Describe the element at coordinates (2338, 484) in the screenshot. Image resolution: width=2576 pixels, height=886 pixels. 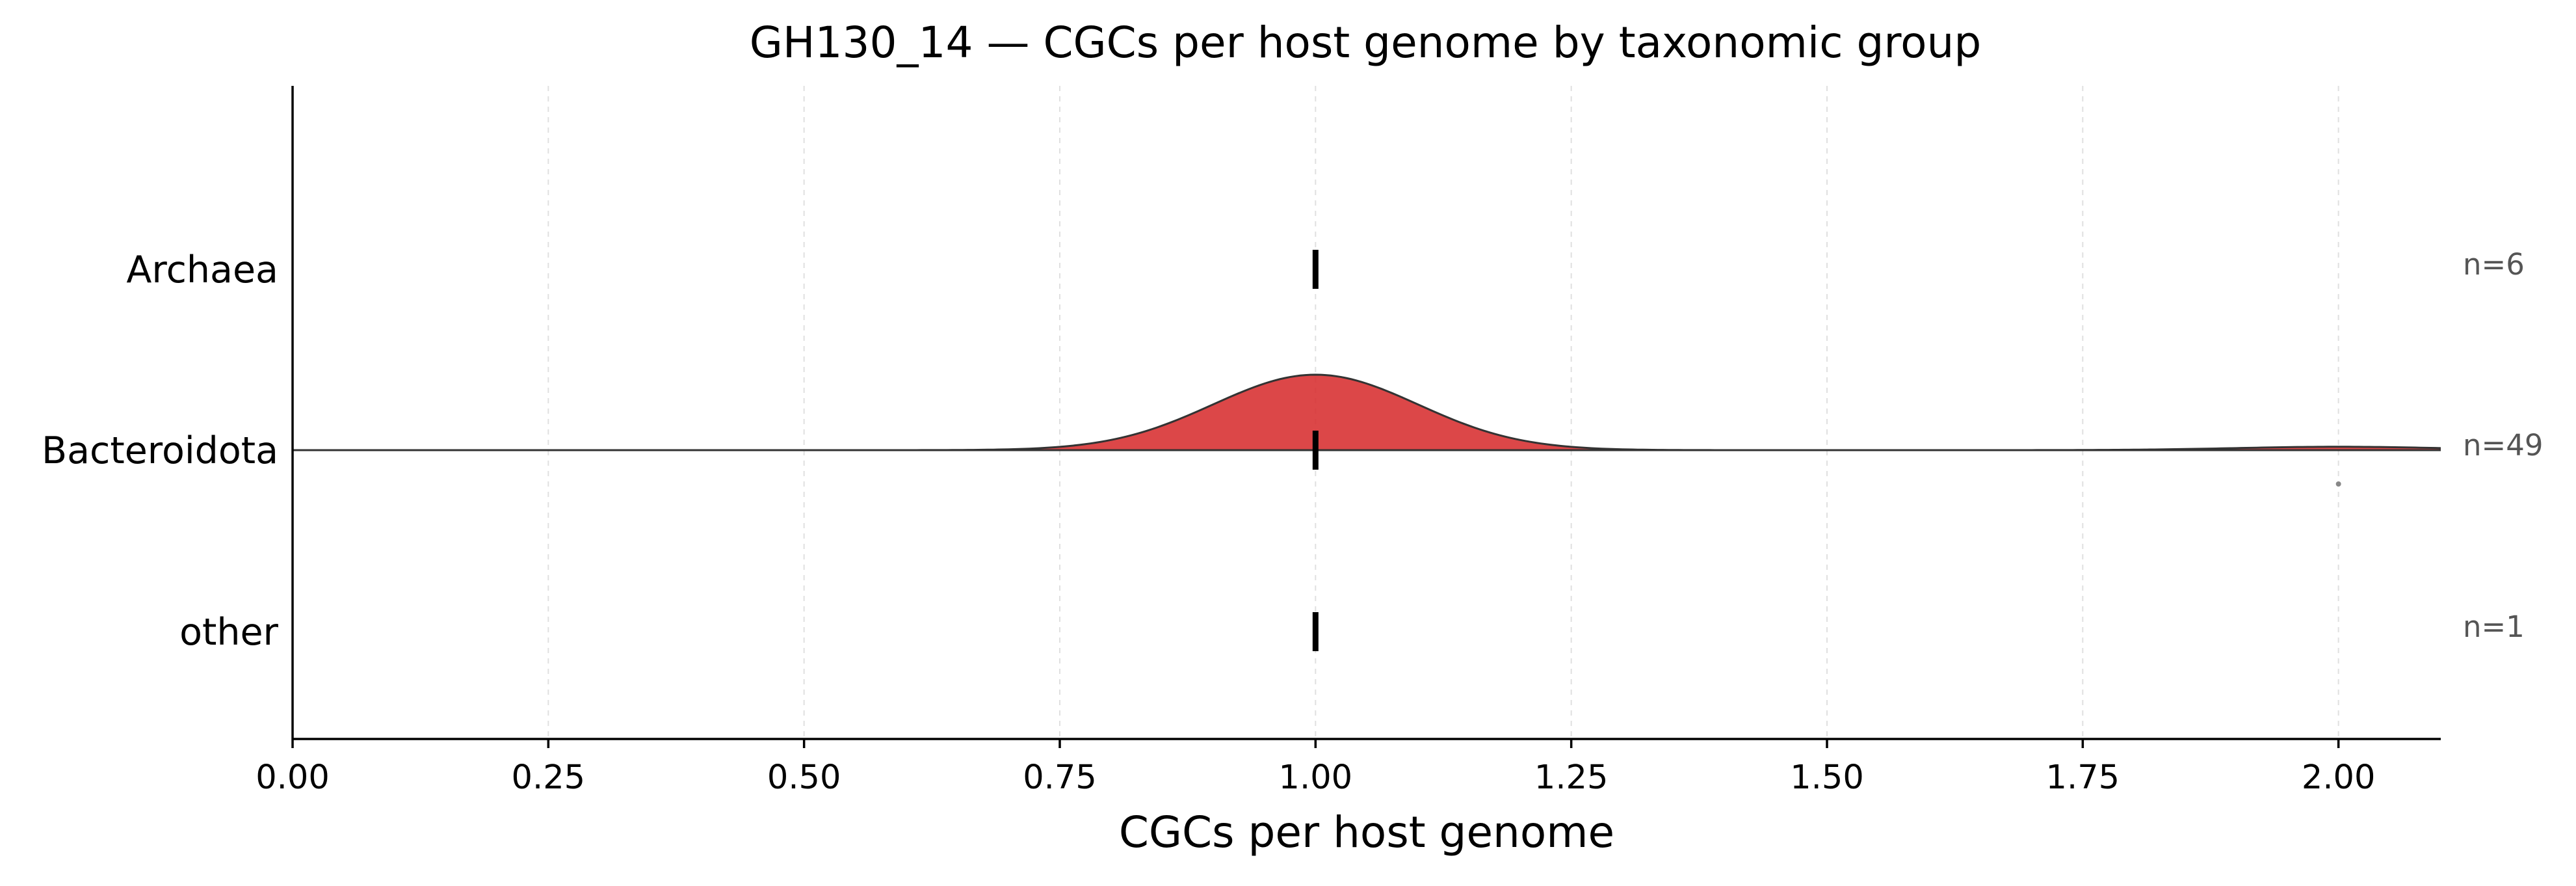
I see `outlier-point` at that location.